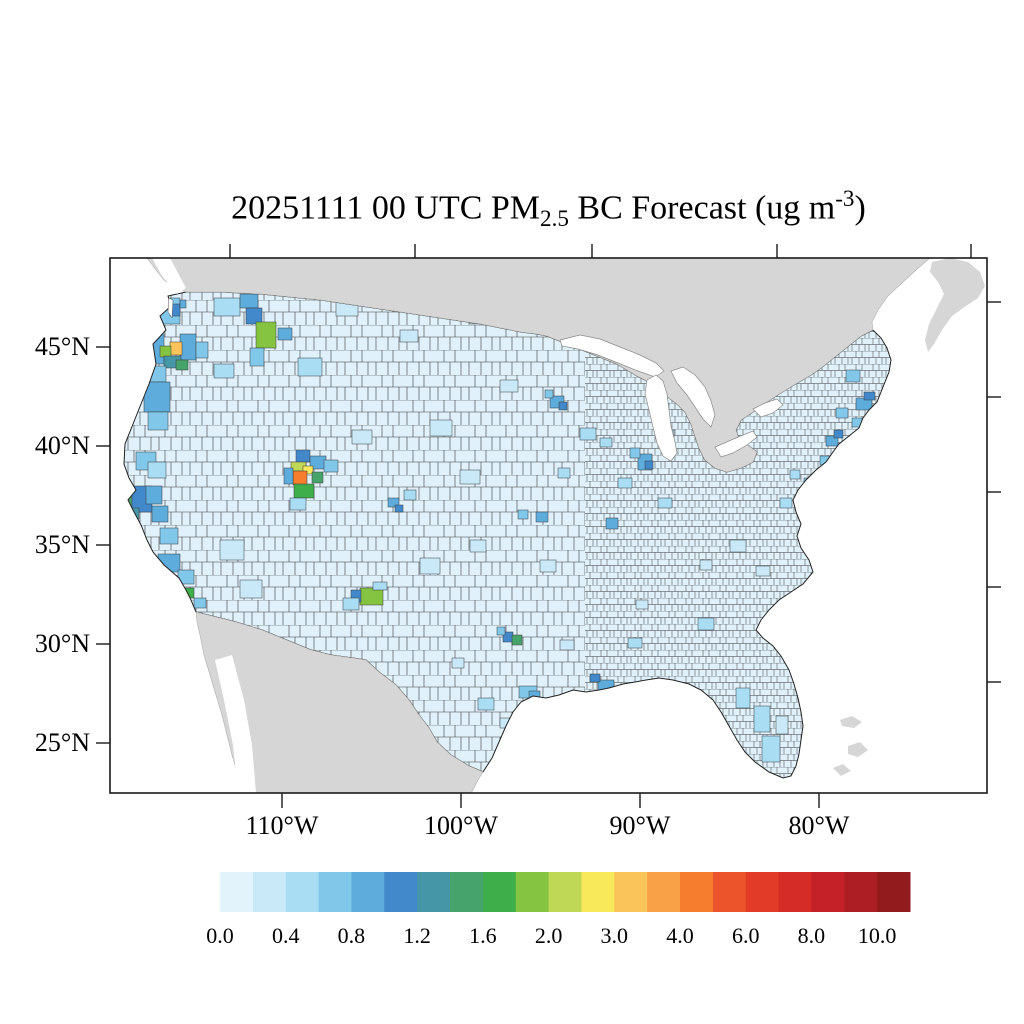 The width and height of the screenshot is (1024, 1024). I want to click on x-axis-label: 80°W, so click(819, 825).